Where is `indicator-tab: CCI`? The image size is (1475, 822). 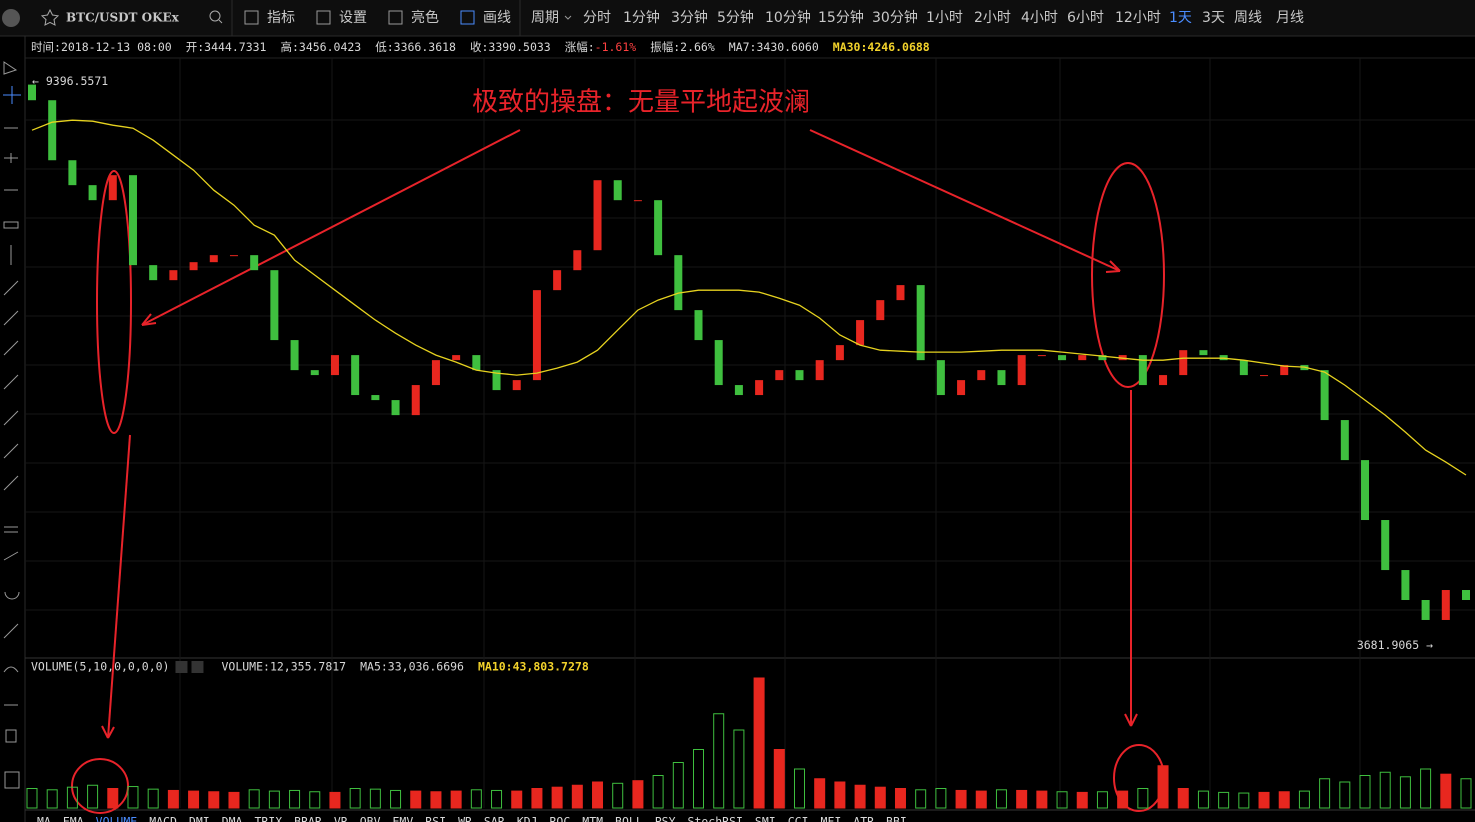
indicator-tab: CCI is located at coordinates (798, 818).